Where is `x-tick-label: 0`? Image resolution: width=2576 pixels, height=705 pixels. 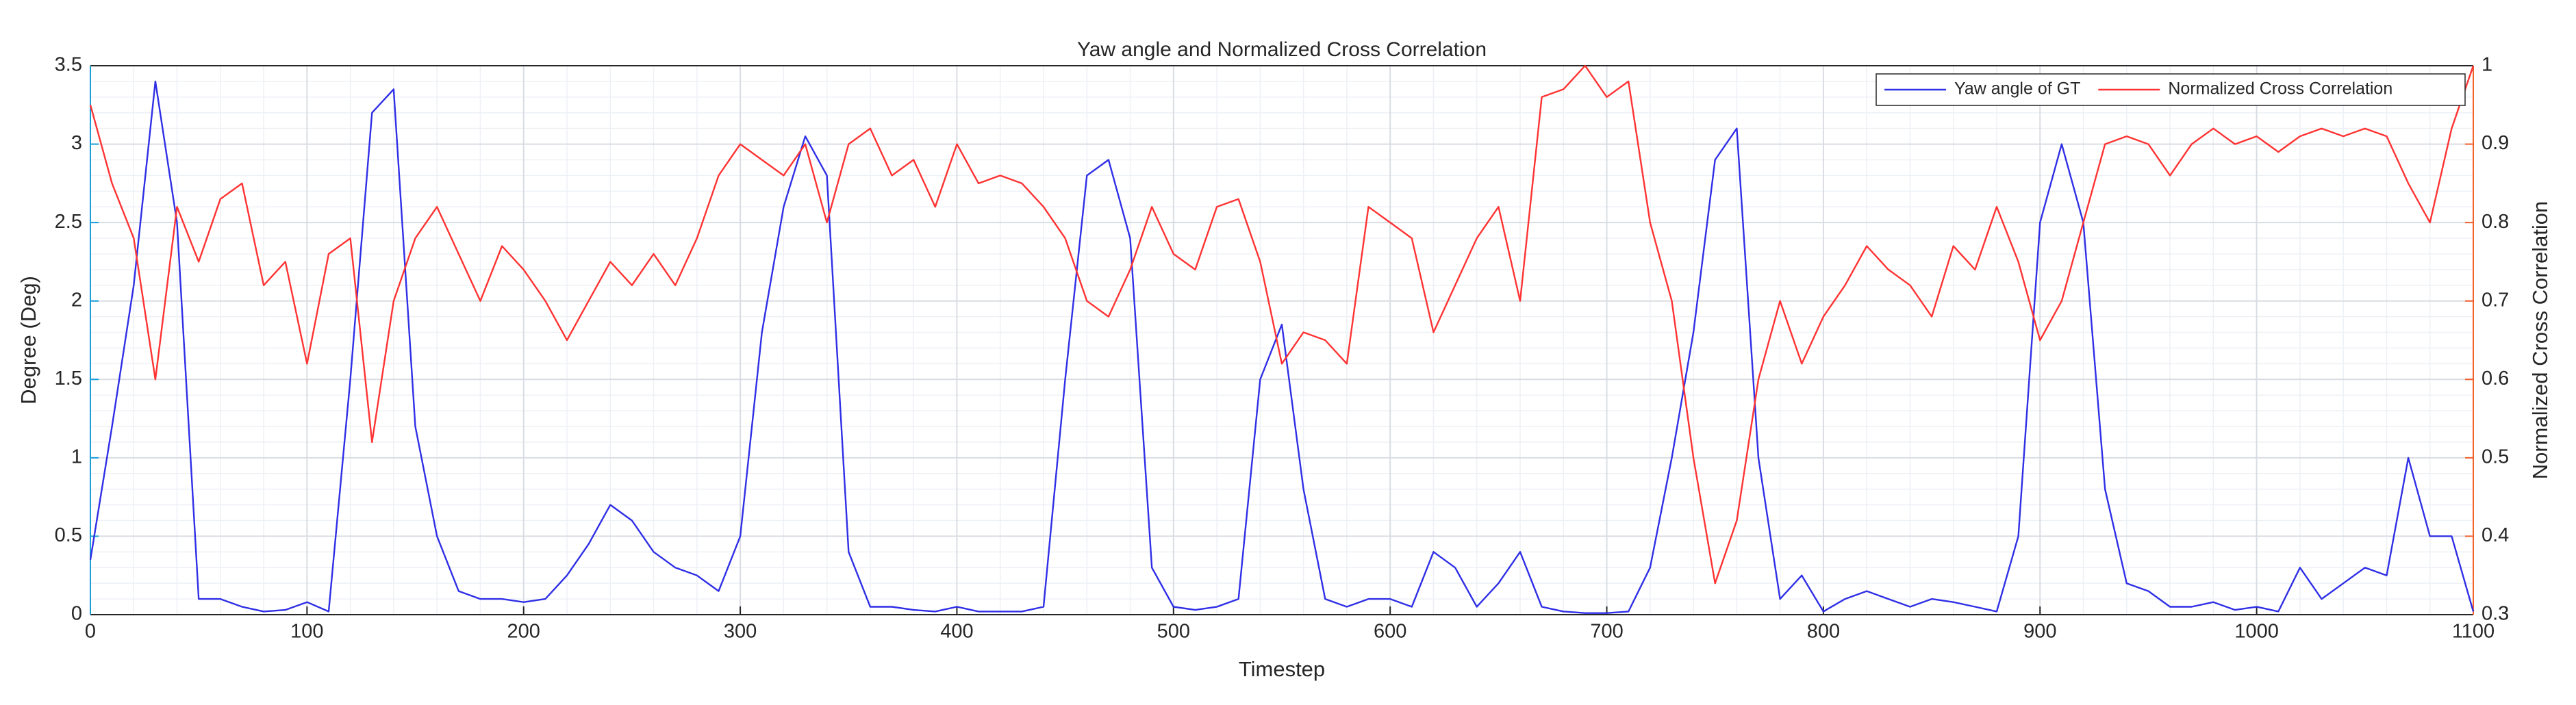
x-tick-label: 0 is located at coordinates (90, 632).